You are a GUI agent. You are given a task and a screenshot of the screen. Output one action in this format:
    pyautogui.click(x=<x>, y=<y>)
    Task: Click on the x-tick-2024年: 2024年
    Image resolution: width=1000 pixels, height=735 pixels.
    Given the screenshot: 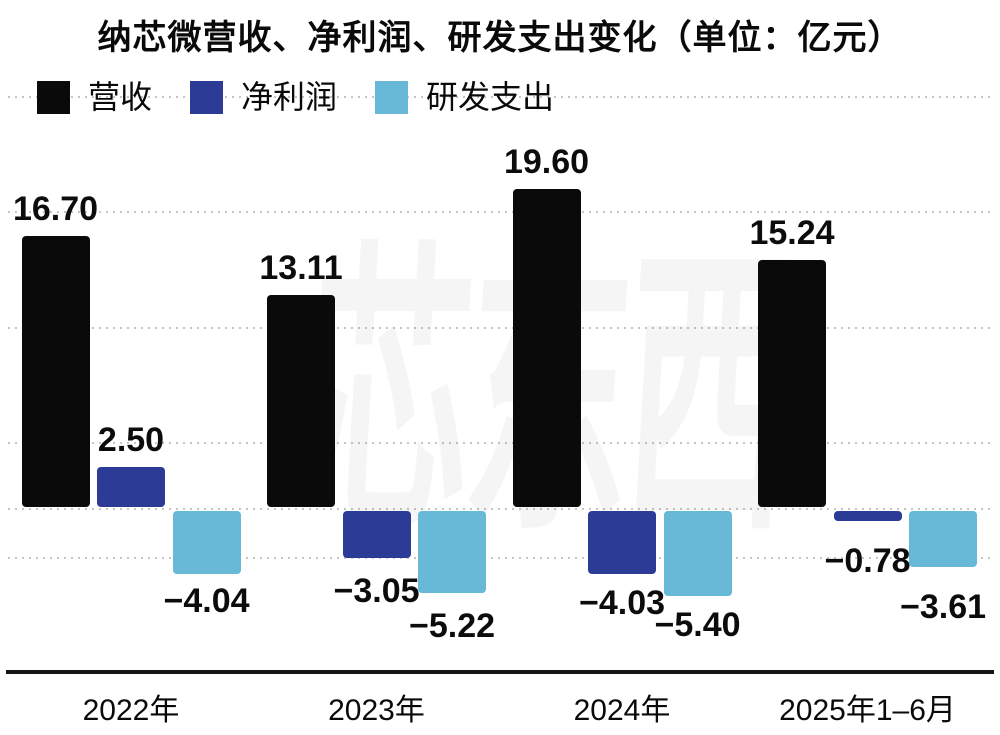 What is the action you would take?
    pyautogui.click(x=622, y=710)
    